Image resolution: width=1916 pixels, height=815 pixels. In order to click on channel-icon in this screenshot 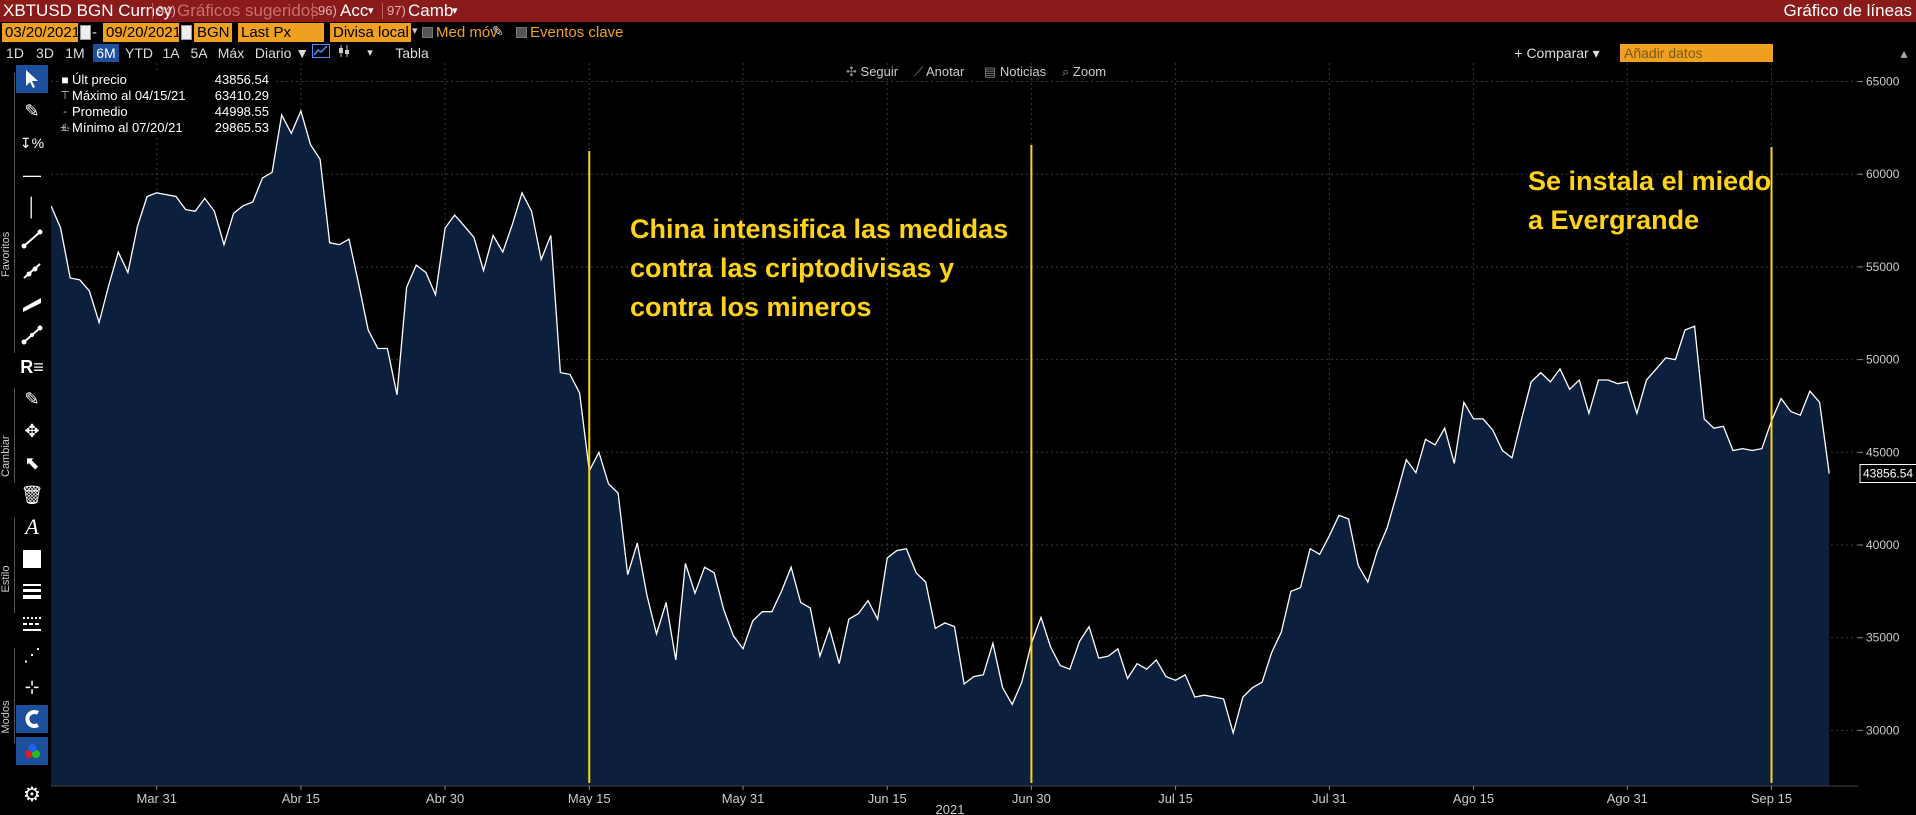, I will do `click(32, 303)`.